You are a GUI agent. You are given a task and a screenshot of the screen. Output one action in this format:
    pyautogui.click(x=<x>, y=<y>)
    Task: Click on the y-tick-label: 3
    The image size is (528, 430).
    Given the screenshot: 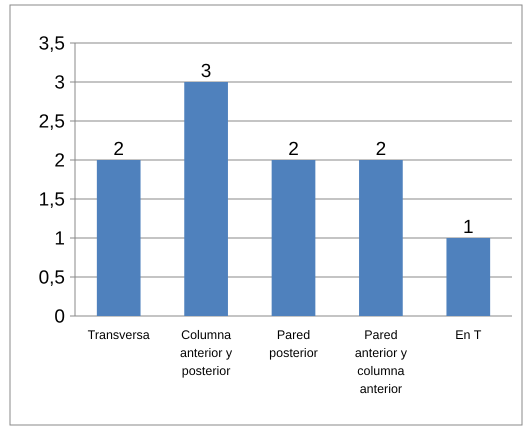 What is the action you would take?
    pyautogui.click(x=59, y=83)
    